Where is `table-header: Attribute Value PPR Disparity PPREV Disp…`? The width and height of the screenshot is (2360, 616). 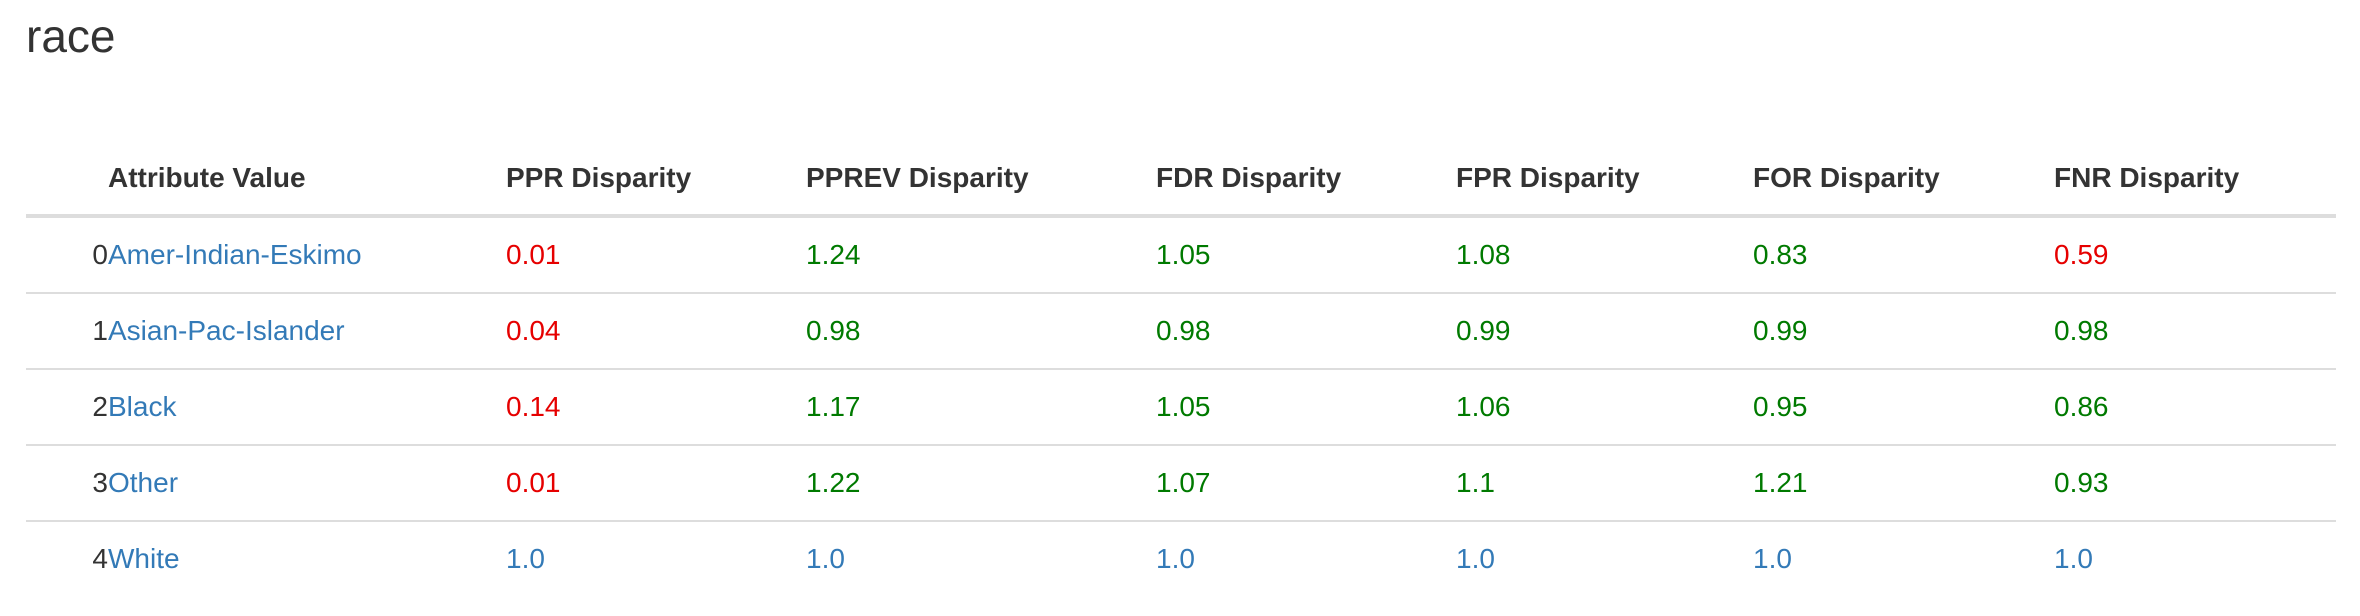
table-header: Attribute Value PPR Disparity PPREV Disp… is located at coordinates (1181, 180).